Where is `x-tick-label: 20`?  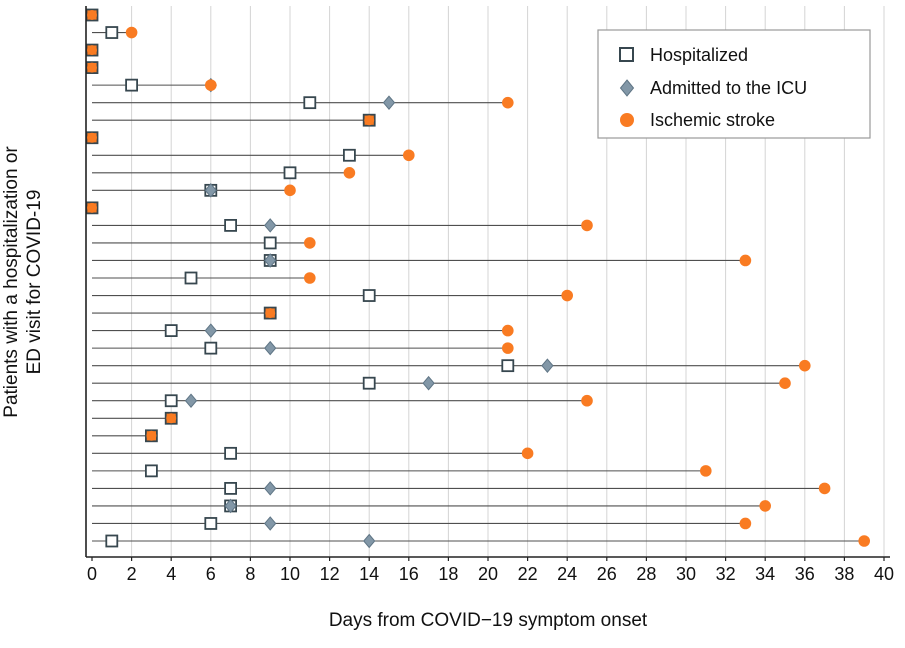
x-tick-label: 20 is located at coordinates (488, 574).